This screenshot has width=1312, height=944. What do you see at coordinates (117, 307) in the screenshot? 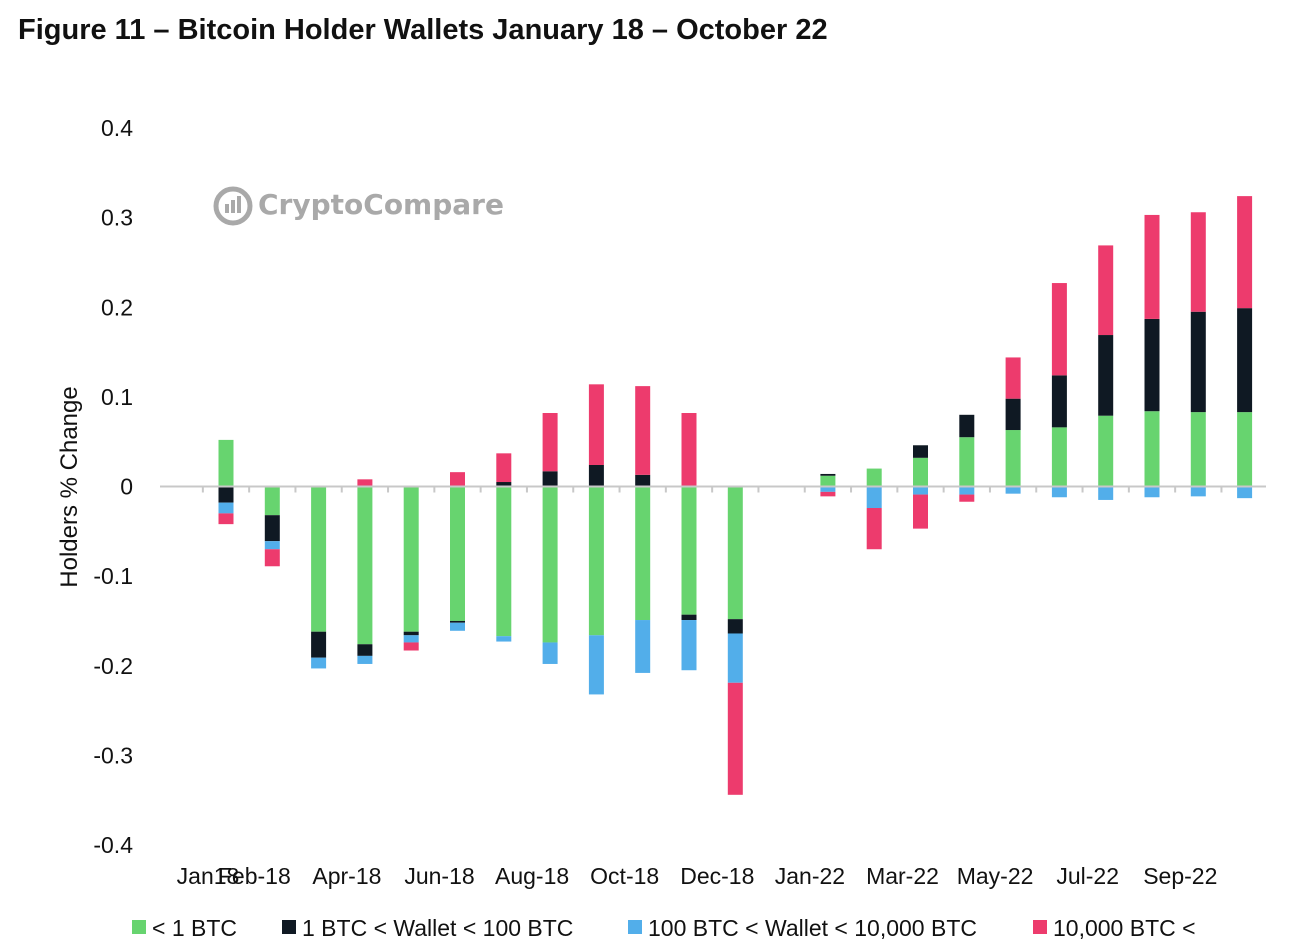
I see `y-tick-label: 0.2` at bounding box center [117, 307].